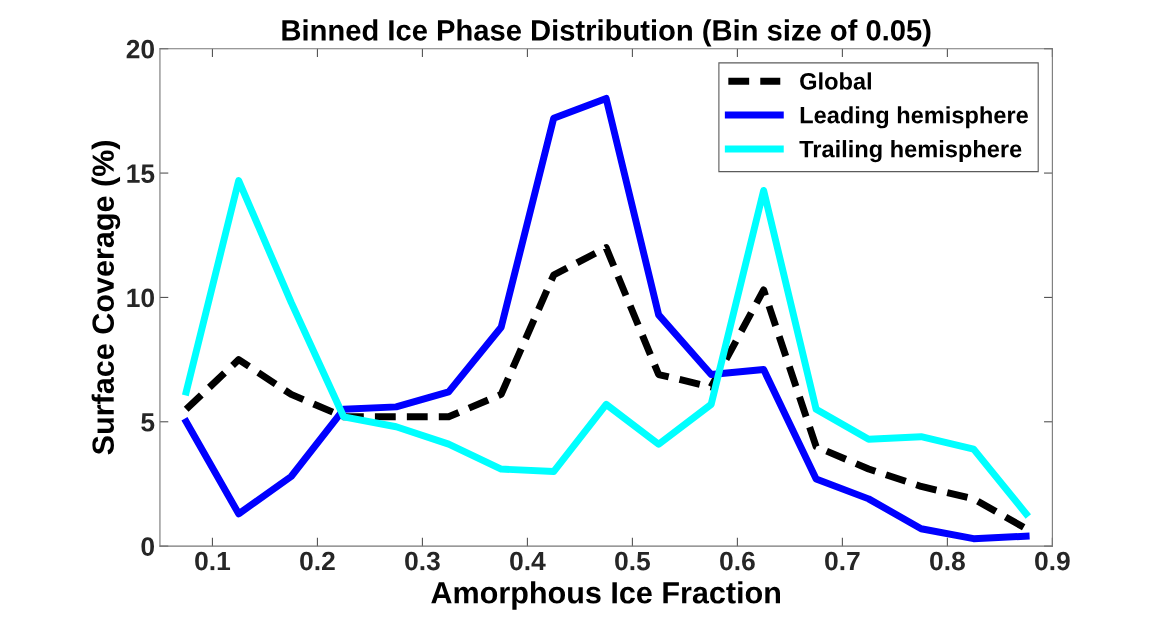 The image size is (1159, 641). I want to click on y-tick-label: 20, so click(140, 49).